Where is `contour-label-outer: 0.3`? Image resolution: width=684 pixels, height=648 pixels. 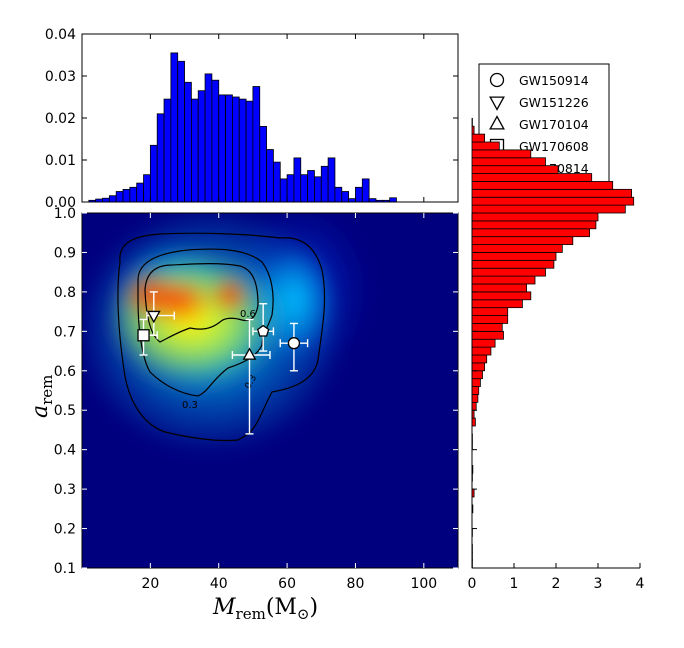
contour-label-outer: 0.3 is located at coordinates (190, 405).